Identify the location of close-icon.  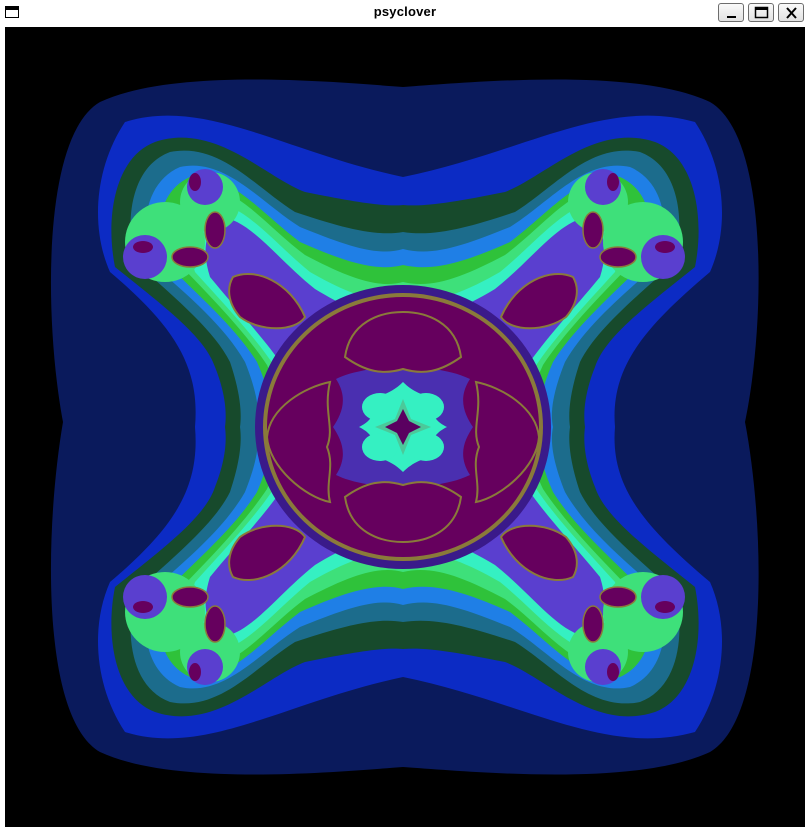
(791, 13).